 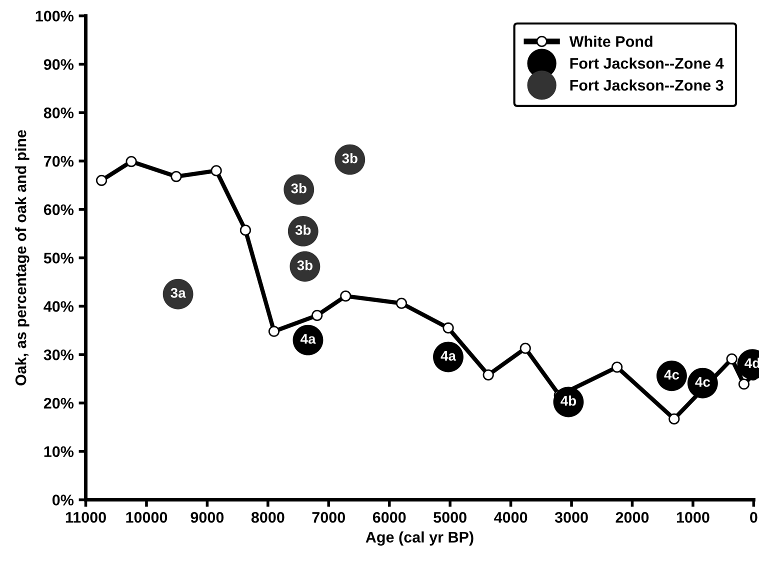 What do you see at coordinates (55, 16) in the screenshot?
I see `y-tick-label: 100%` at bounding box center [55, 16].